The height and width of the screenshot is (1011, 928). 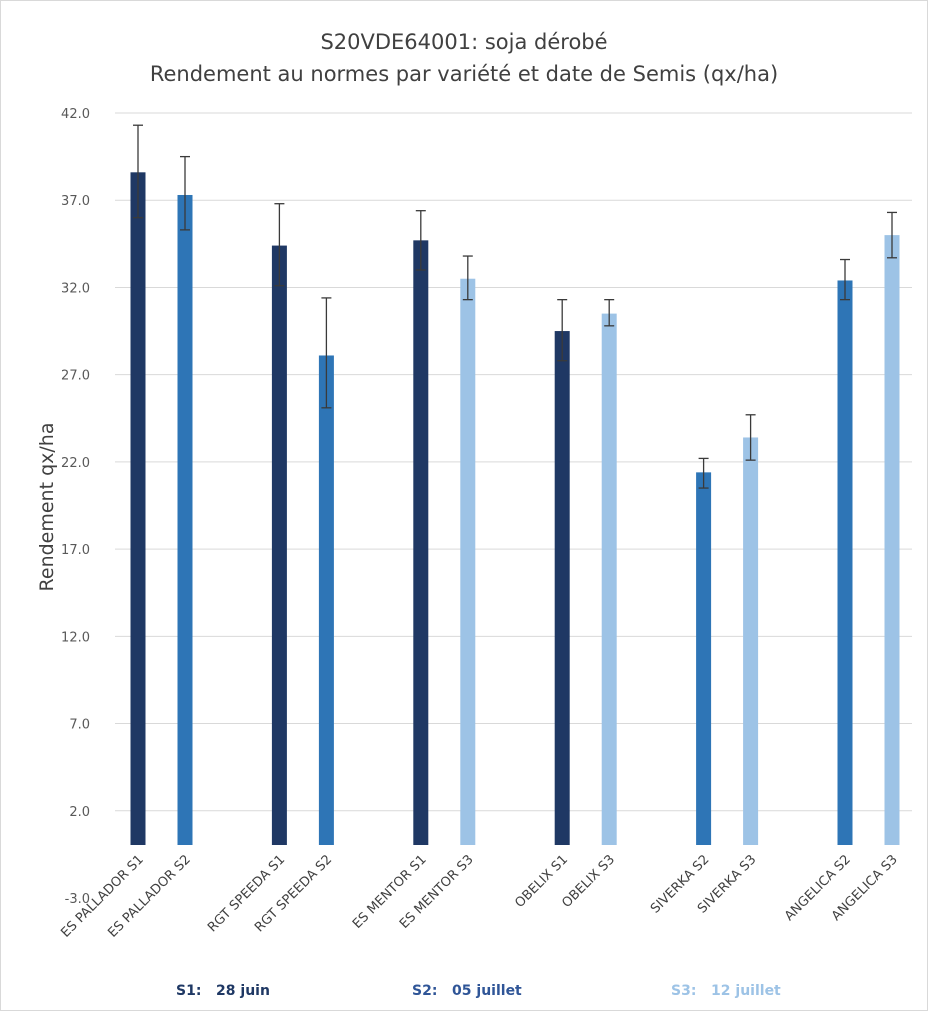 What do you see at coordinates (149, 896) in the screenshot?
I see `x-tick-label: ES PALLADOR S2` at bounding box center [149, 896].